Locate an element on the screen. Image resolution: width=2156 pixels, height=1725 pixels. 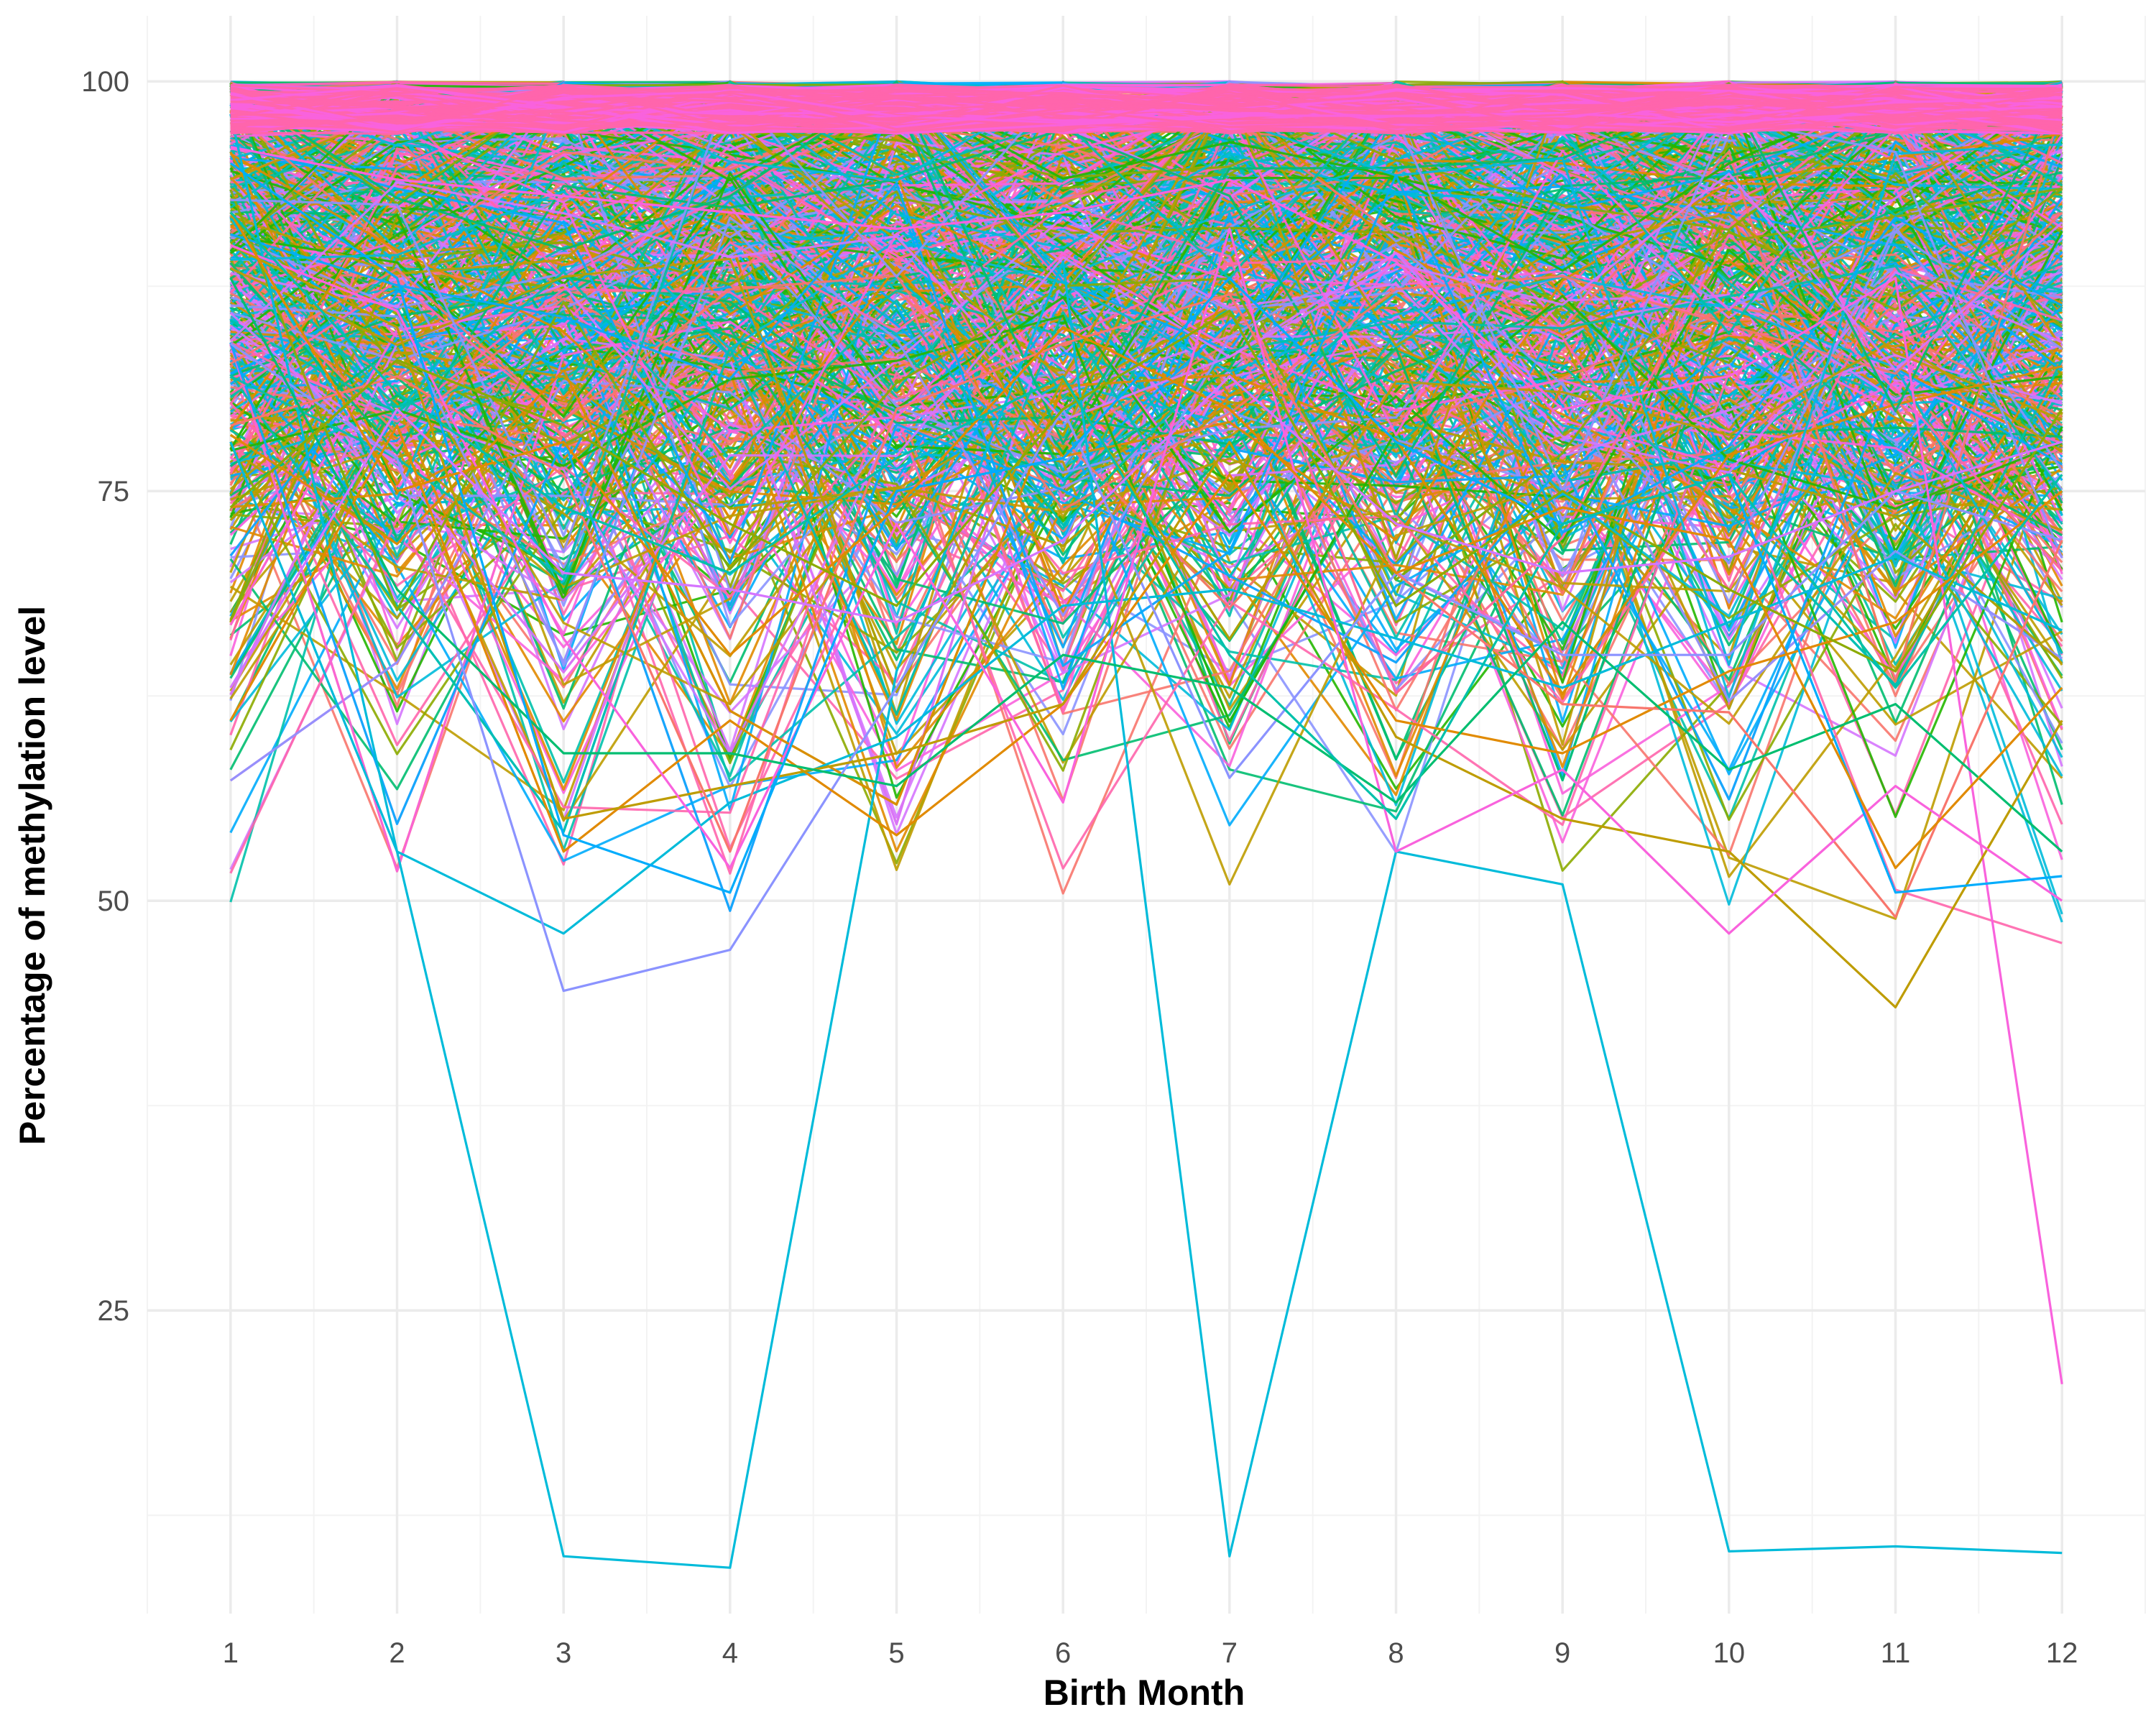
y-tick-label: 75 is located at coordinates (114, 491).